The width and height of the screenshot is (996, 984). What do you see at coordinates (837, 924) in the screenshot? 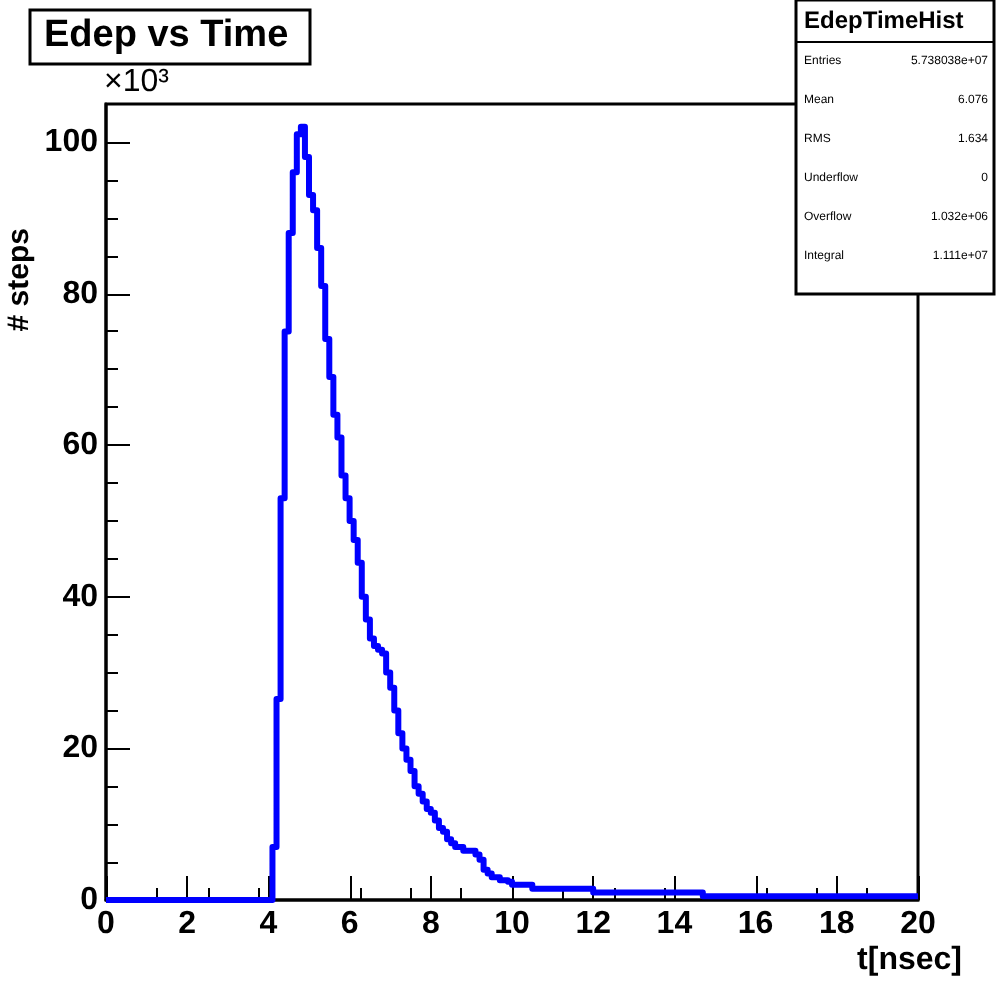
I see `x-tick-label: 18` at bounding box center [837, 924].